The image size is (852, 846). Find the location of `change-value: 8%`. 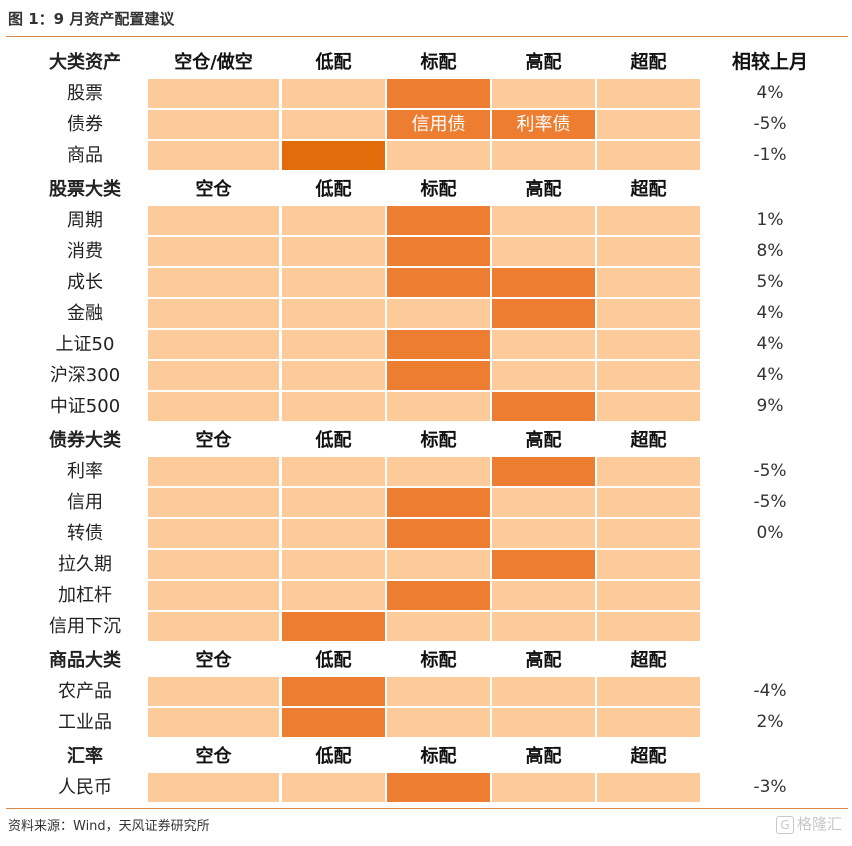

change-value: 8% is located at coordinates (770, 251).